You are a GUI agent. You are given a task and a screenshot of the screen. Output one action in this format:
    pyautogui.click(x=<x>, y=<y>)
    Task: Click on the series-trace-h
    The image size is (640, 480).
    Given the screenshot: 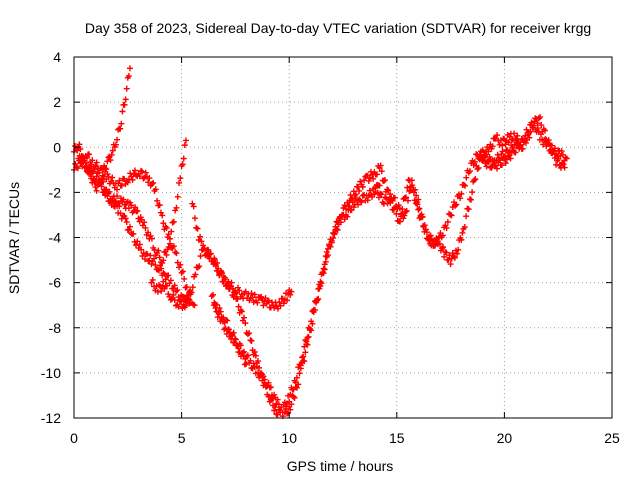 What is the action you would take?
    pyautogui.click(x=230, y=334)
    